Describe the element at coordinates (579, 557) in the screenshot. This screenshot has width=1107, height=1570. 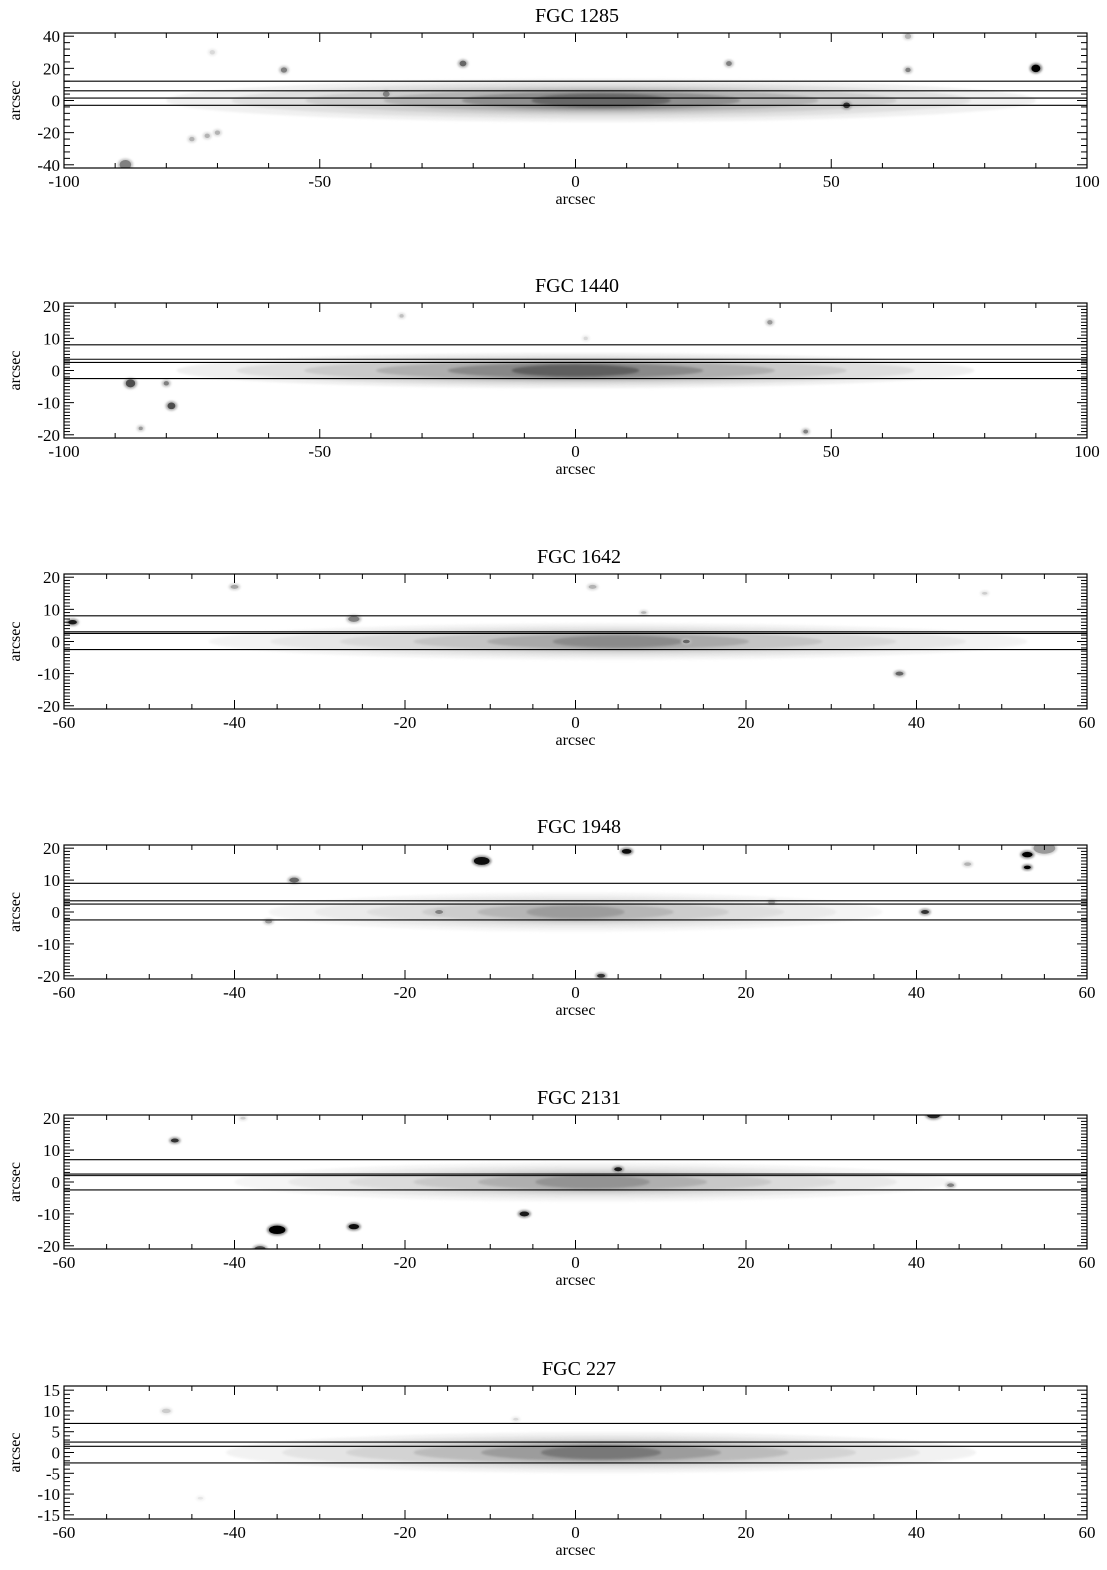
I see `panel-title: FGC 1642` at that location.